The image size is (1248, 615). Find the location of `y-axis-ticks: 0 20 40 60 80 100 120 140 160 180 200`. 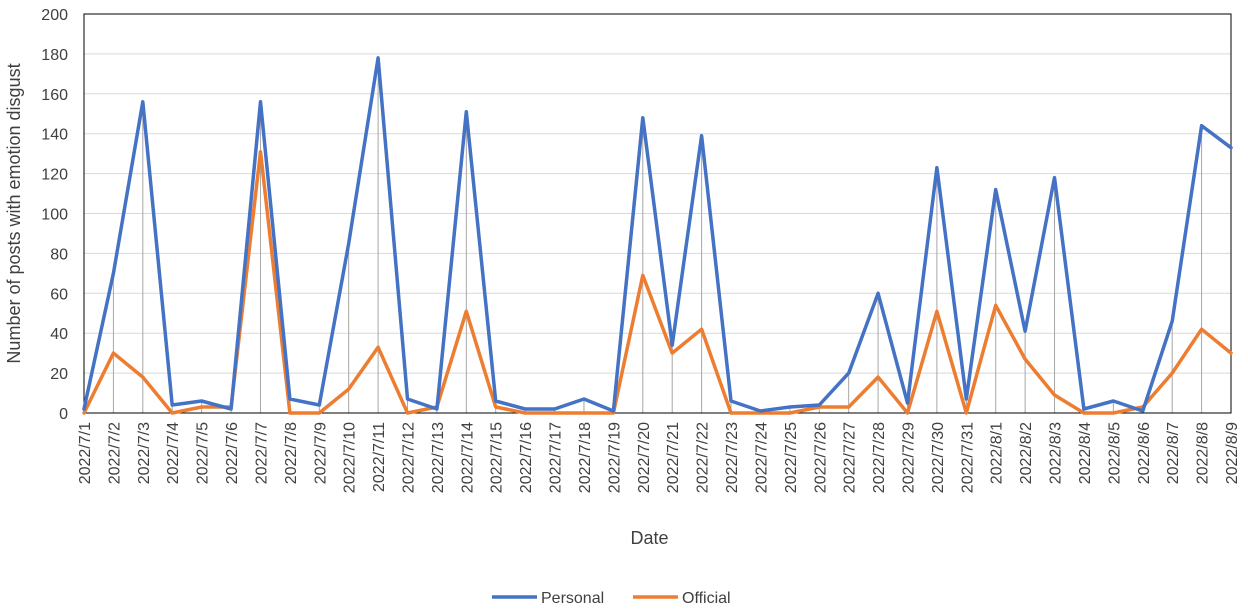

y-axis-ticks: 0 20 40 60 80 100 120 140 160 180 200 is located at coordinates (54, 215).